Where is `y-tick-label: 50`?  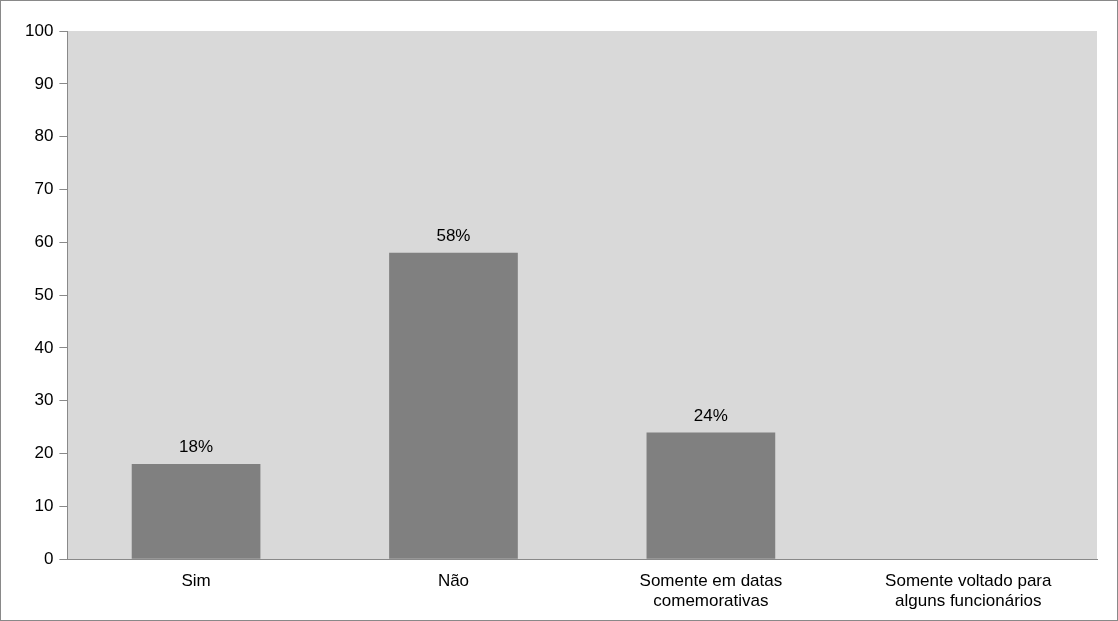
y-tick-label: 50 is located at coordinates (44, 294).